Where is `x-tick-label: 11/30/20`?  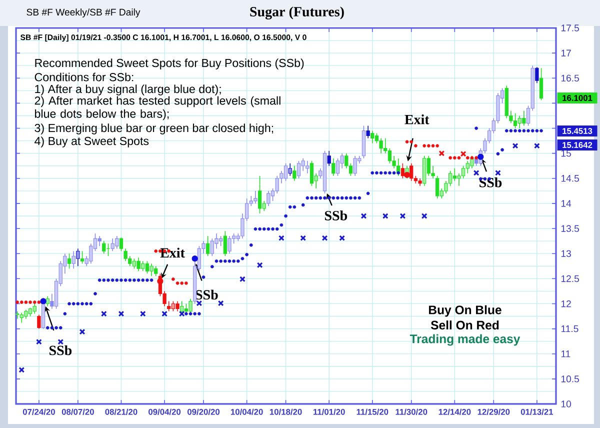
x-tick-label: 11/30/20 is located at coordinates (412, 411).